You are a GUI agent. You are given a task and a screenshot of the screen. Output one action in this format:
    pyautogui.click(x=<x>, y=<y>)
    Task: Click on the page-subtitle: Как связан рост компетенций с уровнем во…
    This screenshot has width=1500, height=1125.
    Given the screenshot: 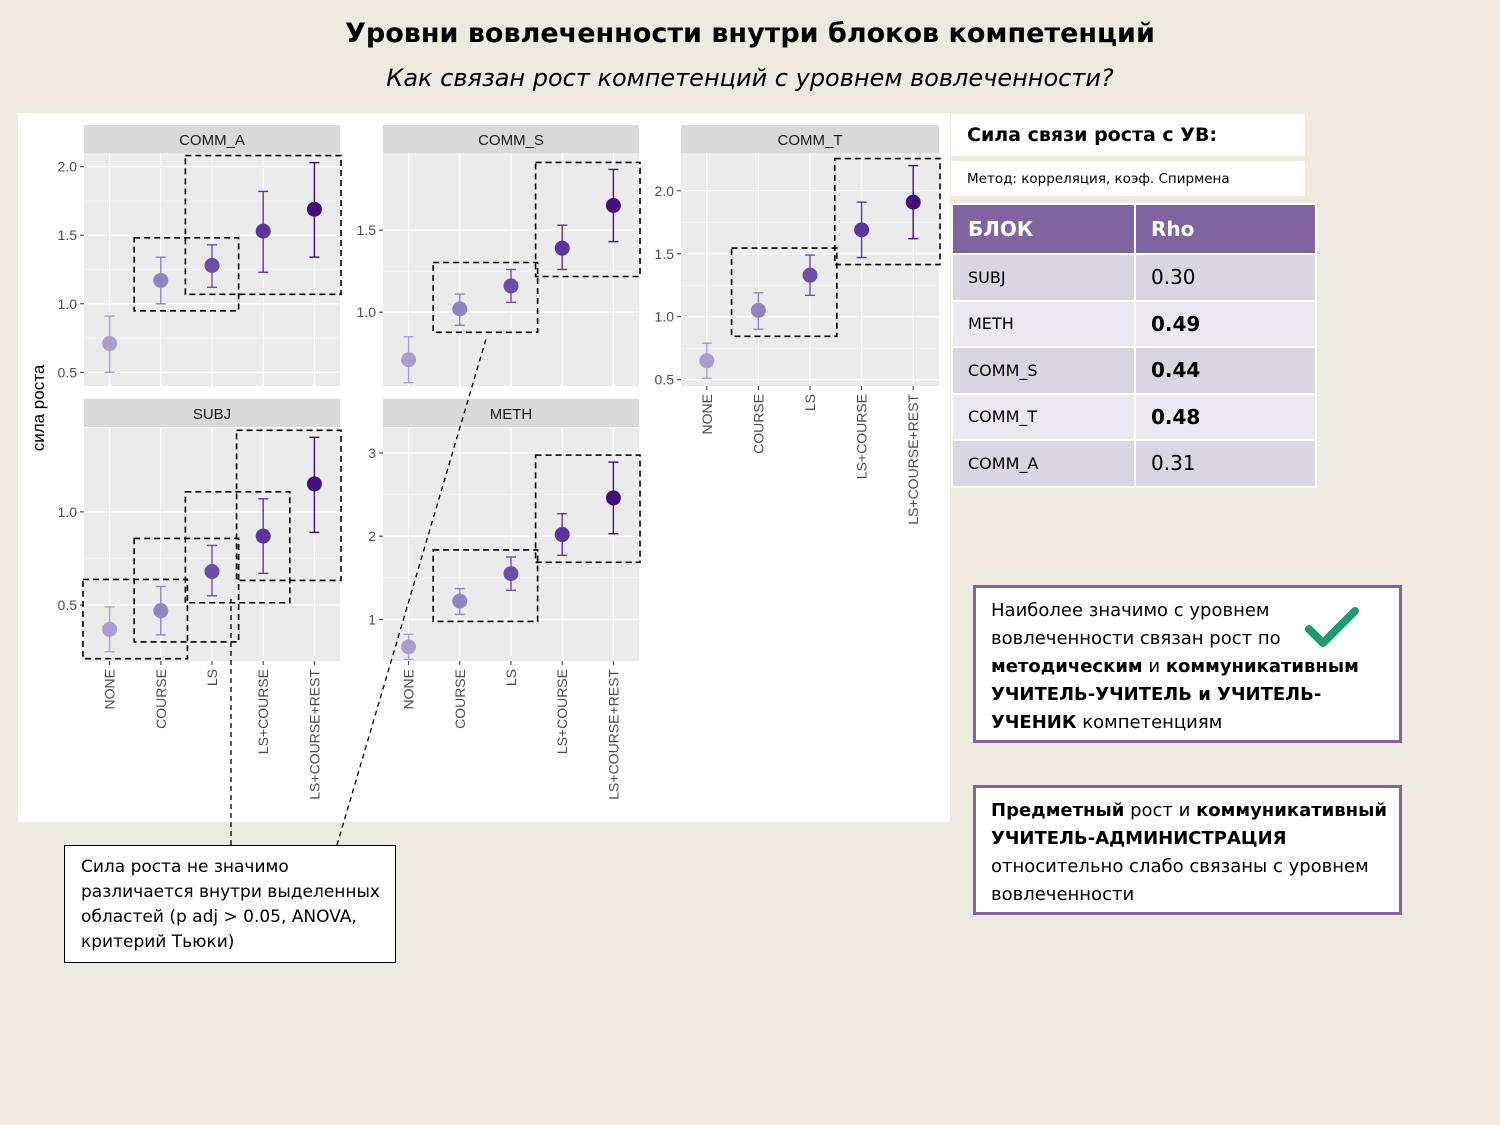 What is the action you would take?
    pyautogui.click(x=750, y=78)
    